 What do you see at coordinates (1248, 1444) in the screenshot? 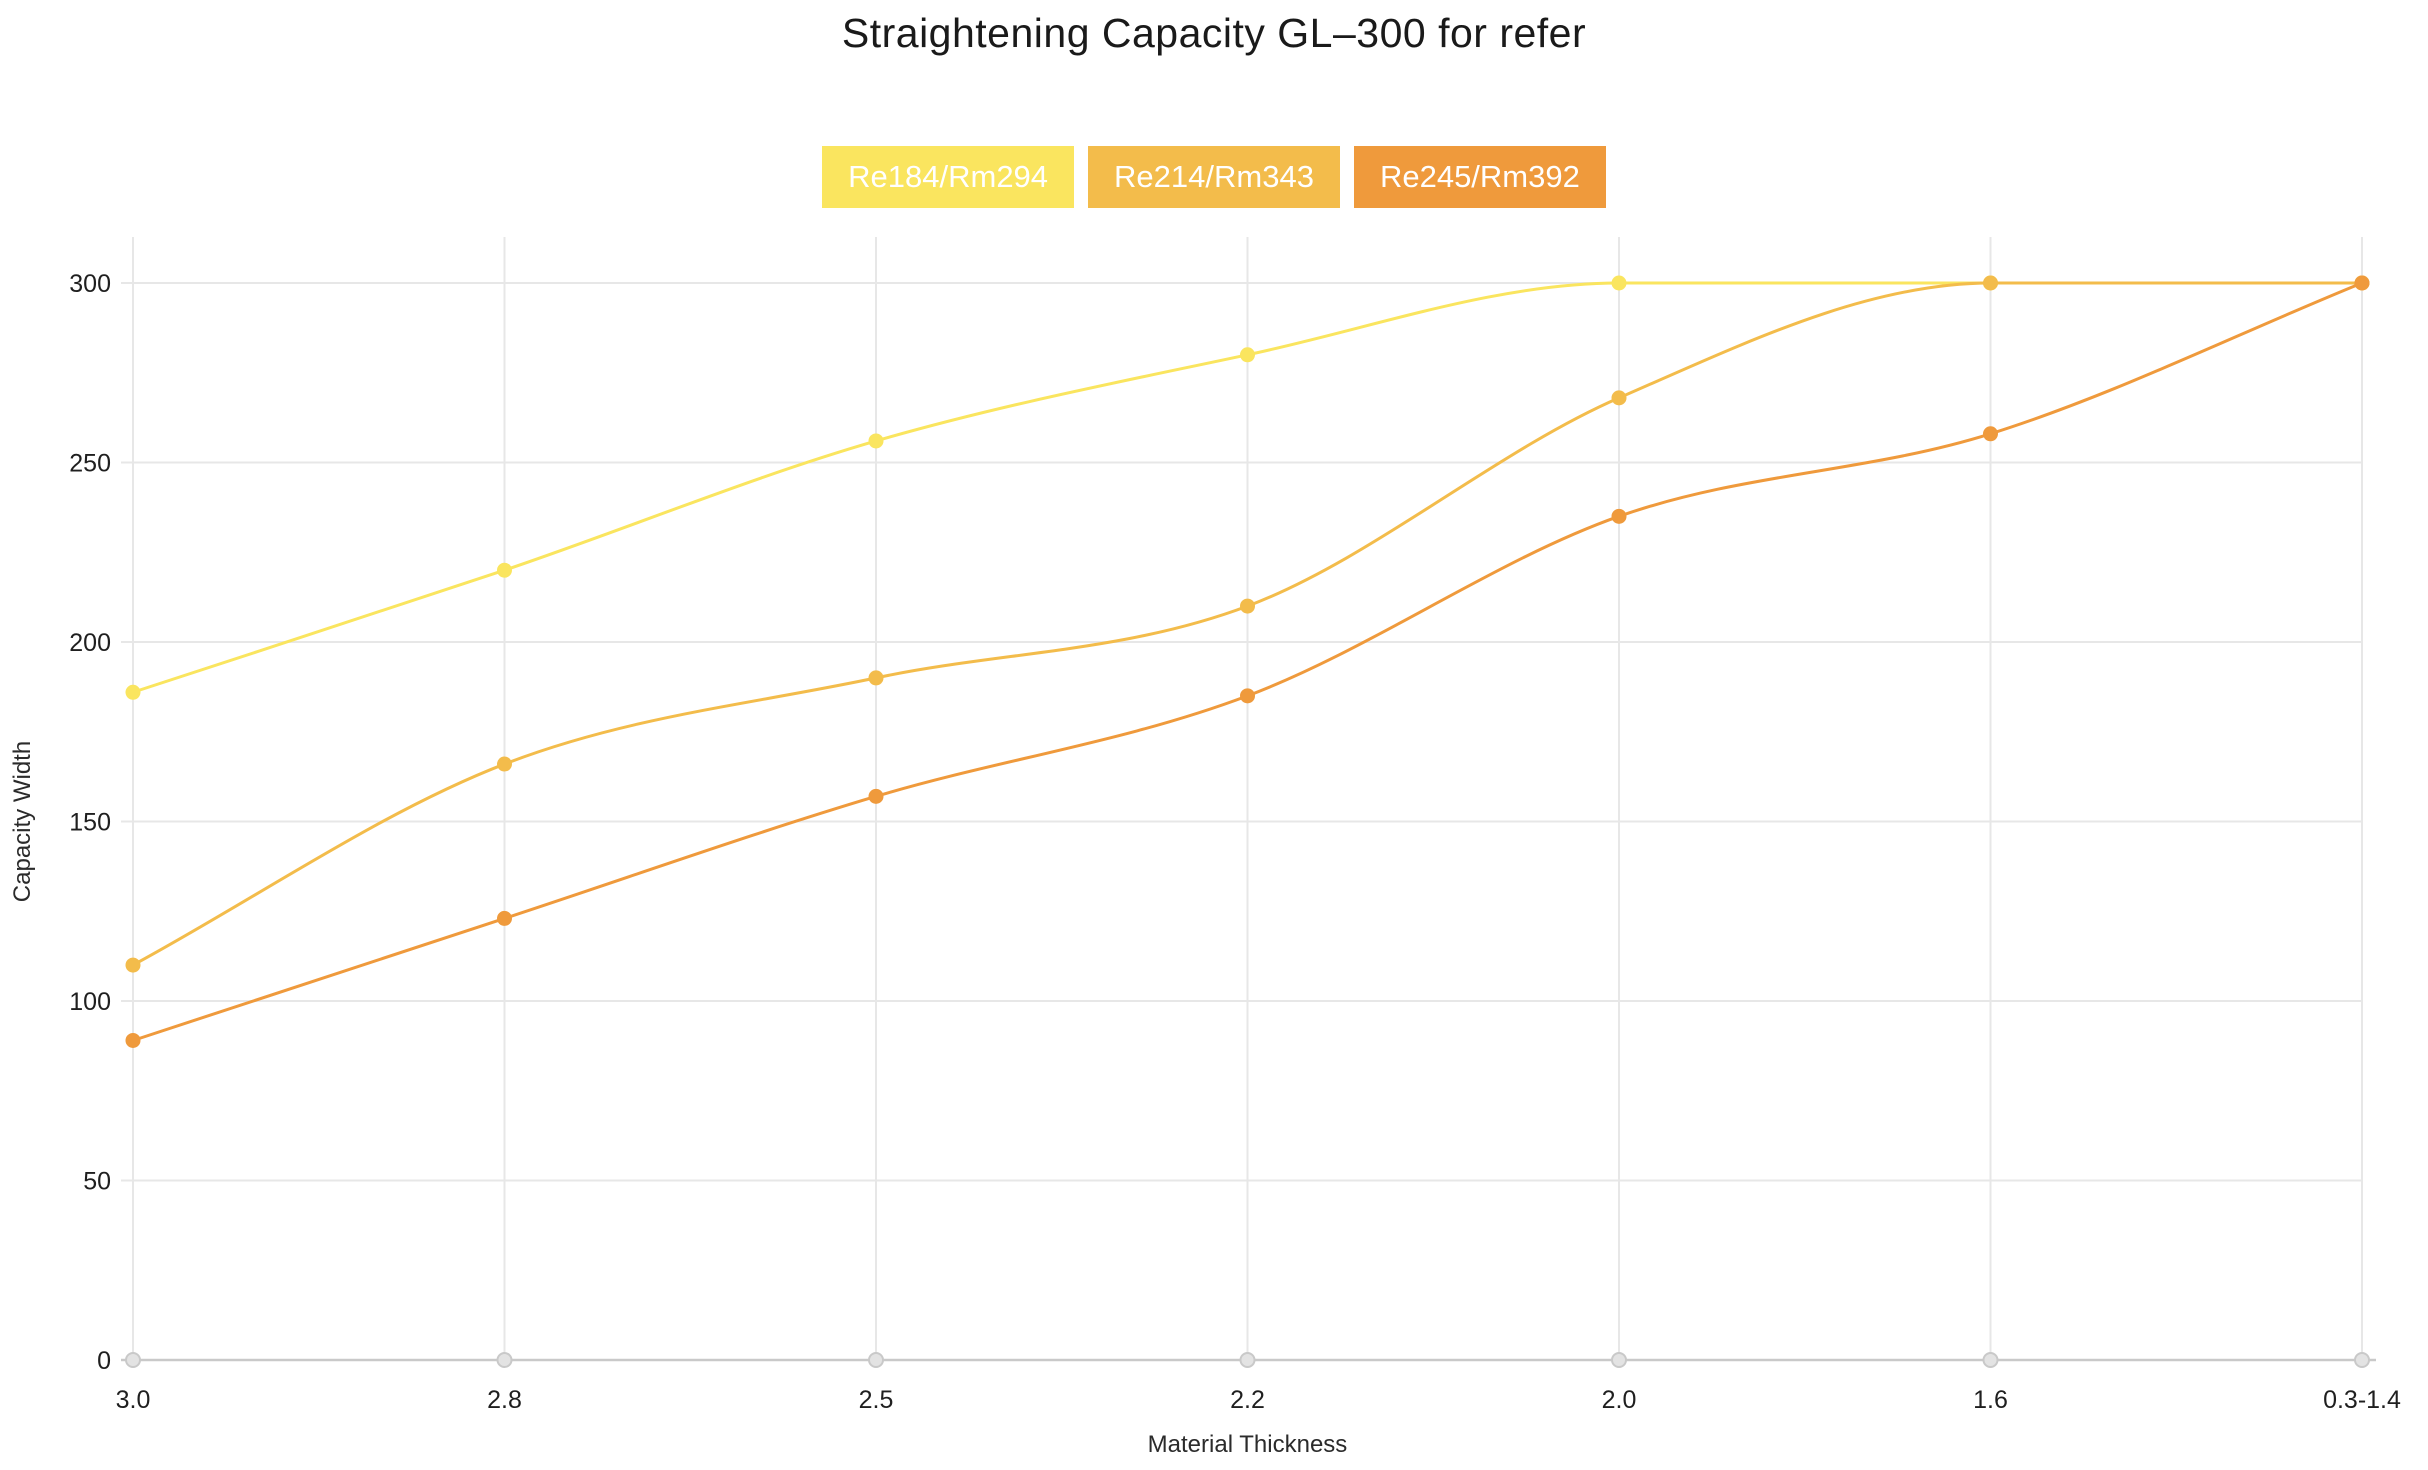
I see `x-axis-title: Material Thickness` at bounding box center [1248, 1444].